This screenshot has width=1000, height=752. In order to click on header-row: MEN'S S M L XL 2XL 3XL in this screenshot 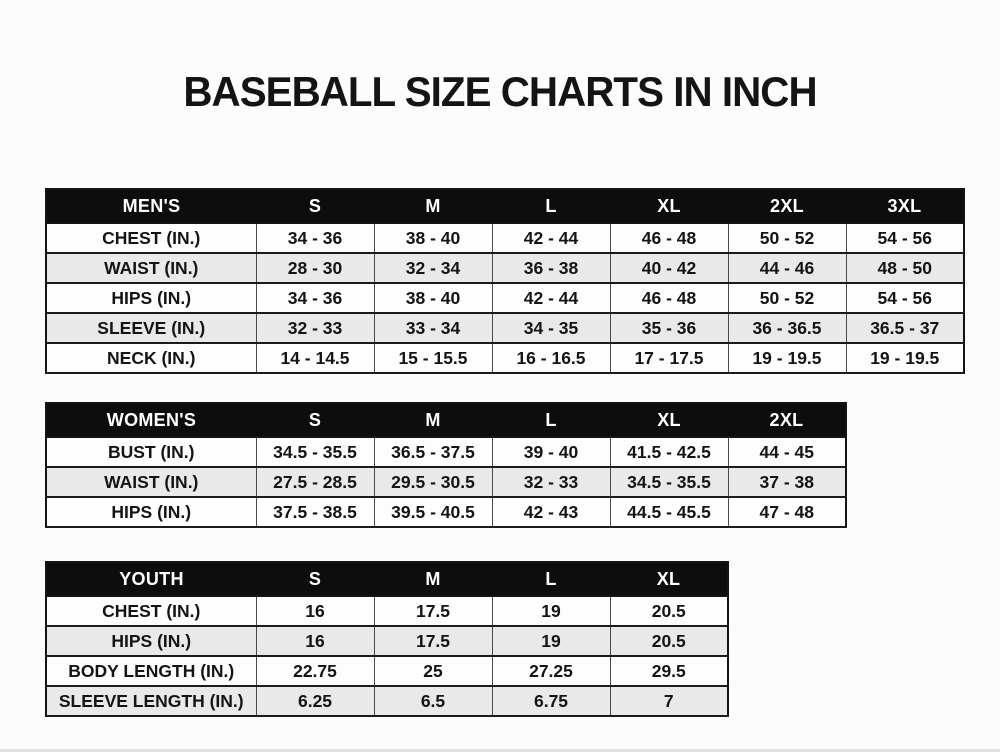, I will do `click(505, 206)`.